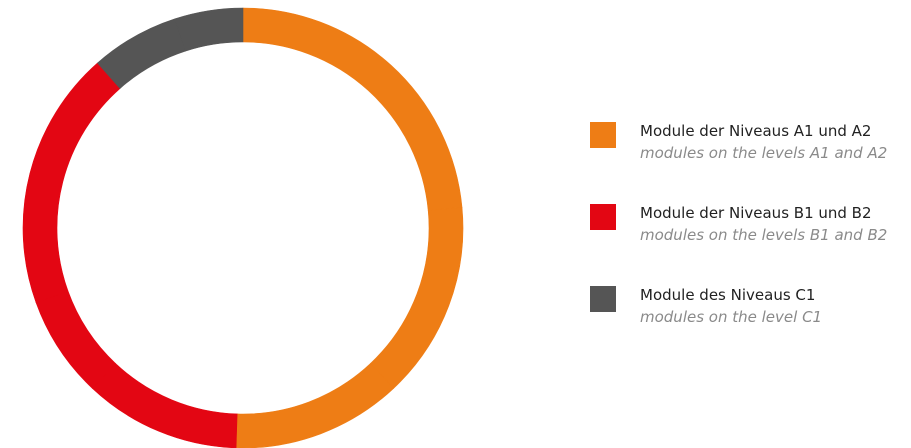 The image size is (911, 448). I want to click on legend-sublabel-a1-a2: modules on the levels A1 and A2, so click(763, 153).